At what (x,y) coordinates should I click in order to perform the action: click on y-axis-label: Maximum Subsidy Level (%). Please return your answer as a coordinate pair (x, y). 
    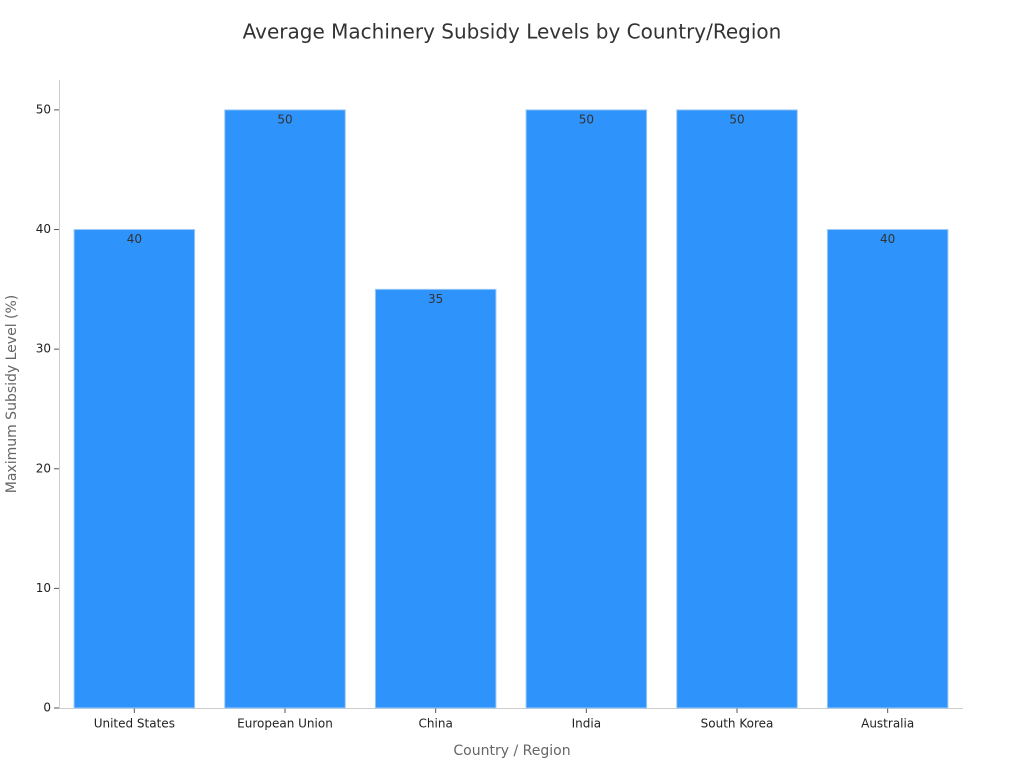
    Looking at the image, I should click on (12, 394).